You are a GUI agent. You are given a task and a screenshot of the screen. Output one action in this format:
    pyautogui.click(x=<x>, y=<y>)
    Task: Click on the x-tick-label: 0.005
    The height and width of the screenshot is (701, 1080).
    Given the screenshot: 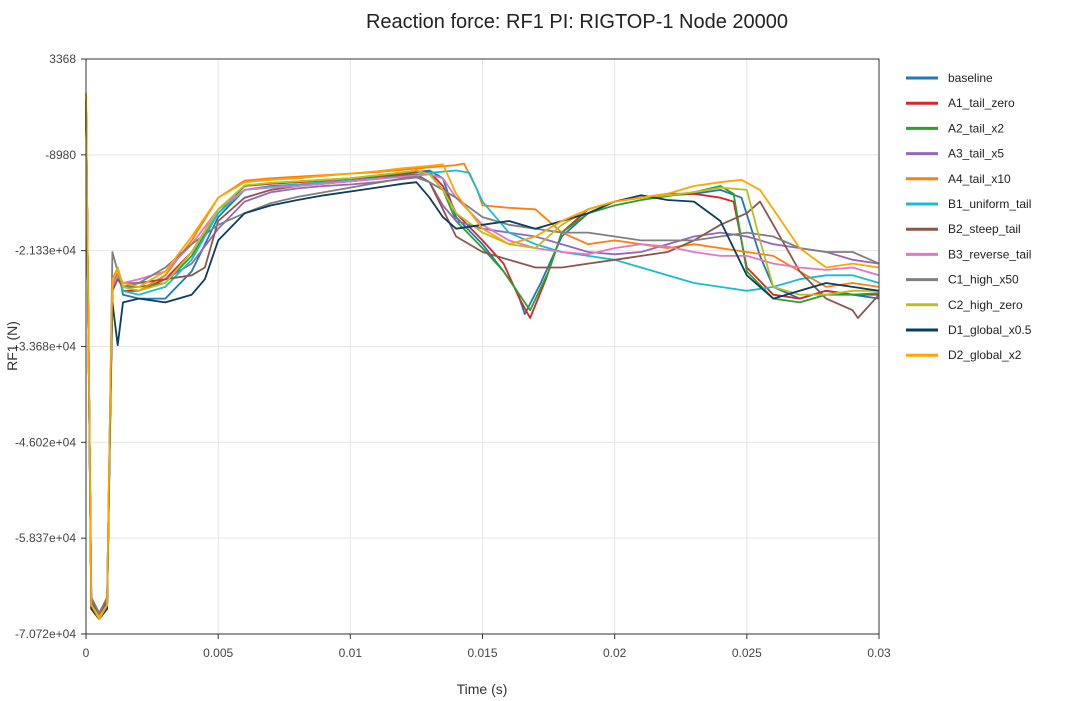 What is the action you would take?
    pyautogui.click(x=218, y=653)
    